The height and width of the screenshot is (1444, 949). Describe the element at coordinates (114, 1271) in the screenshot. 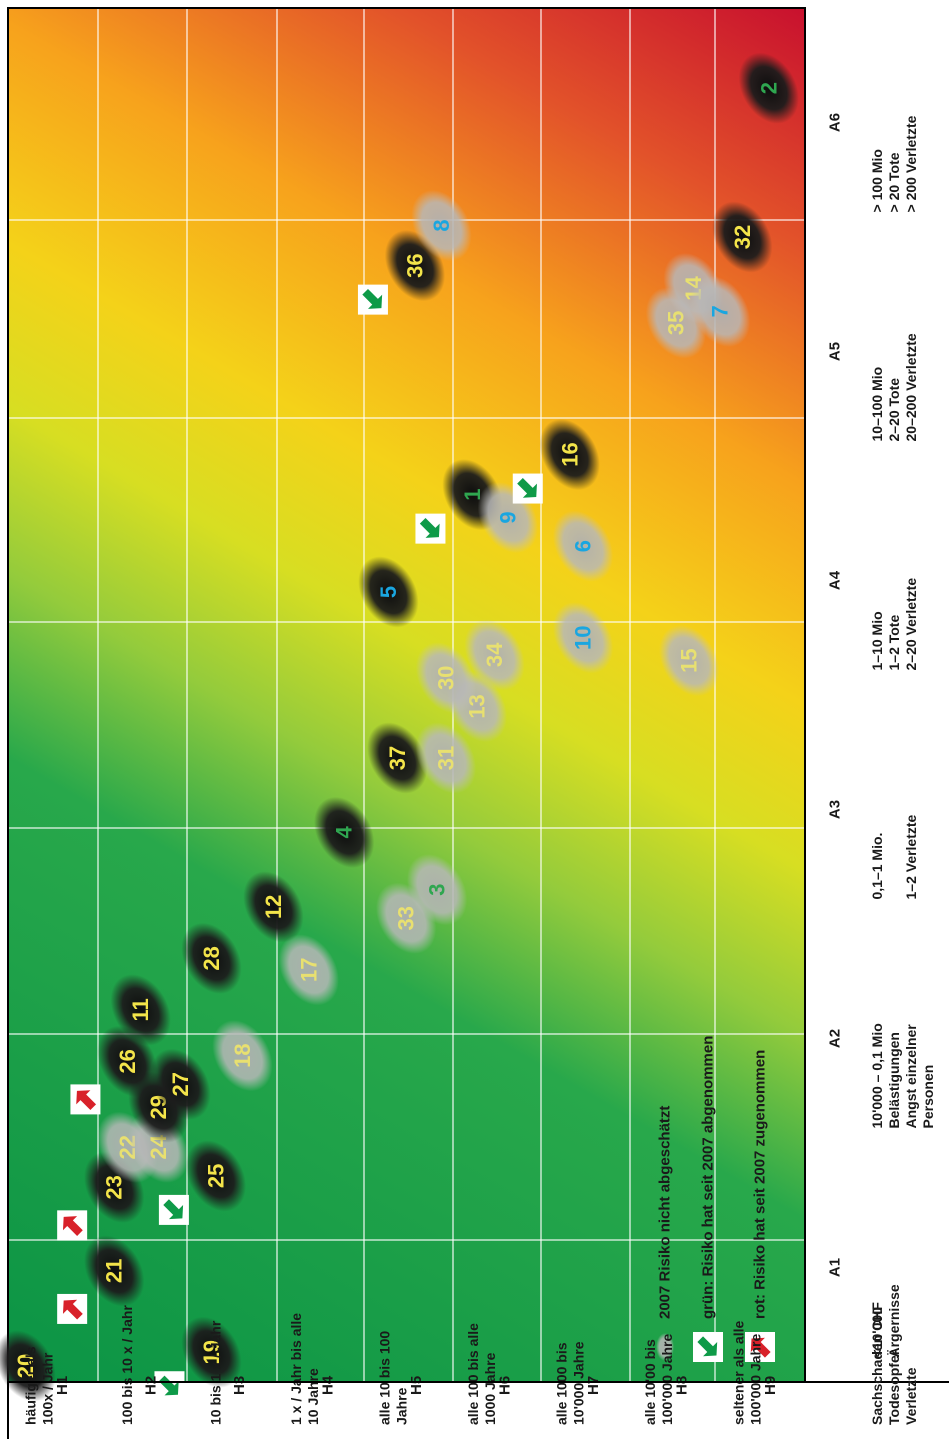

I see `risk-point-label: 21` at that location.